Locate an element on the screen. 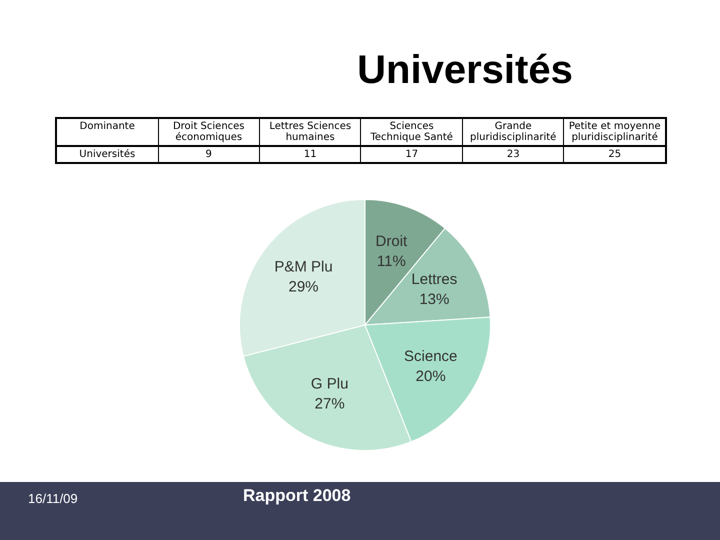  category-label: Petite et moyenne pluridisciplinarité is located at coordinates (615, 132).